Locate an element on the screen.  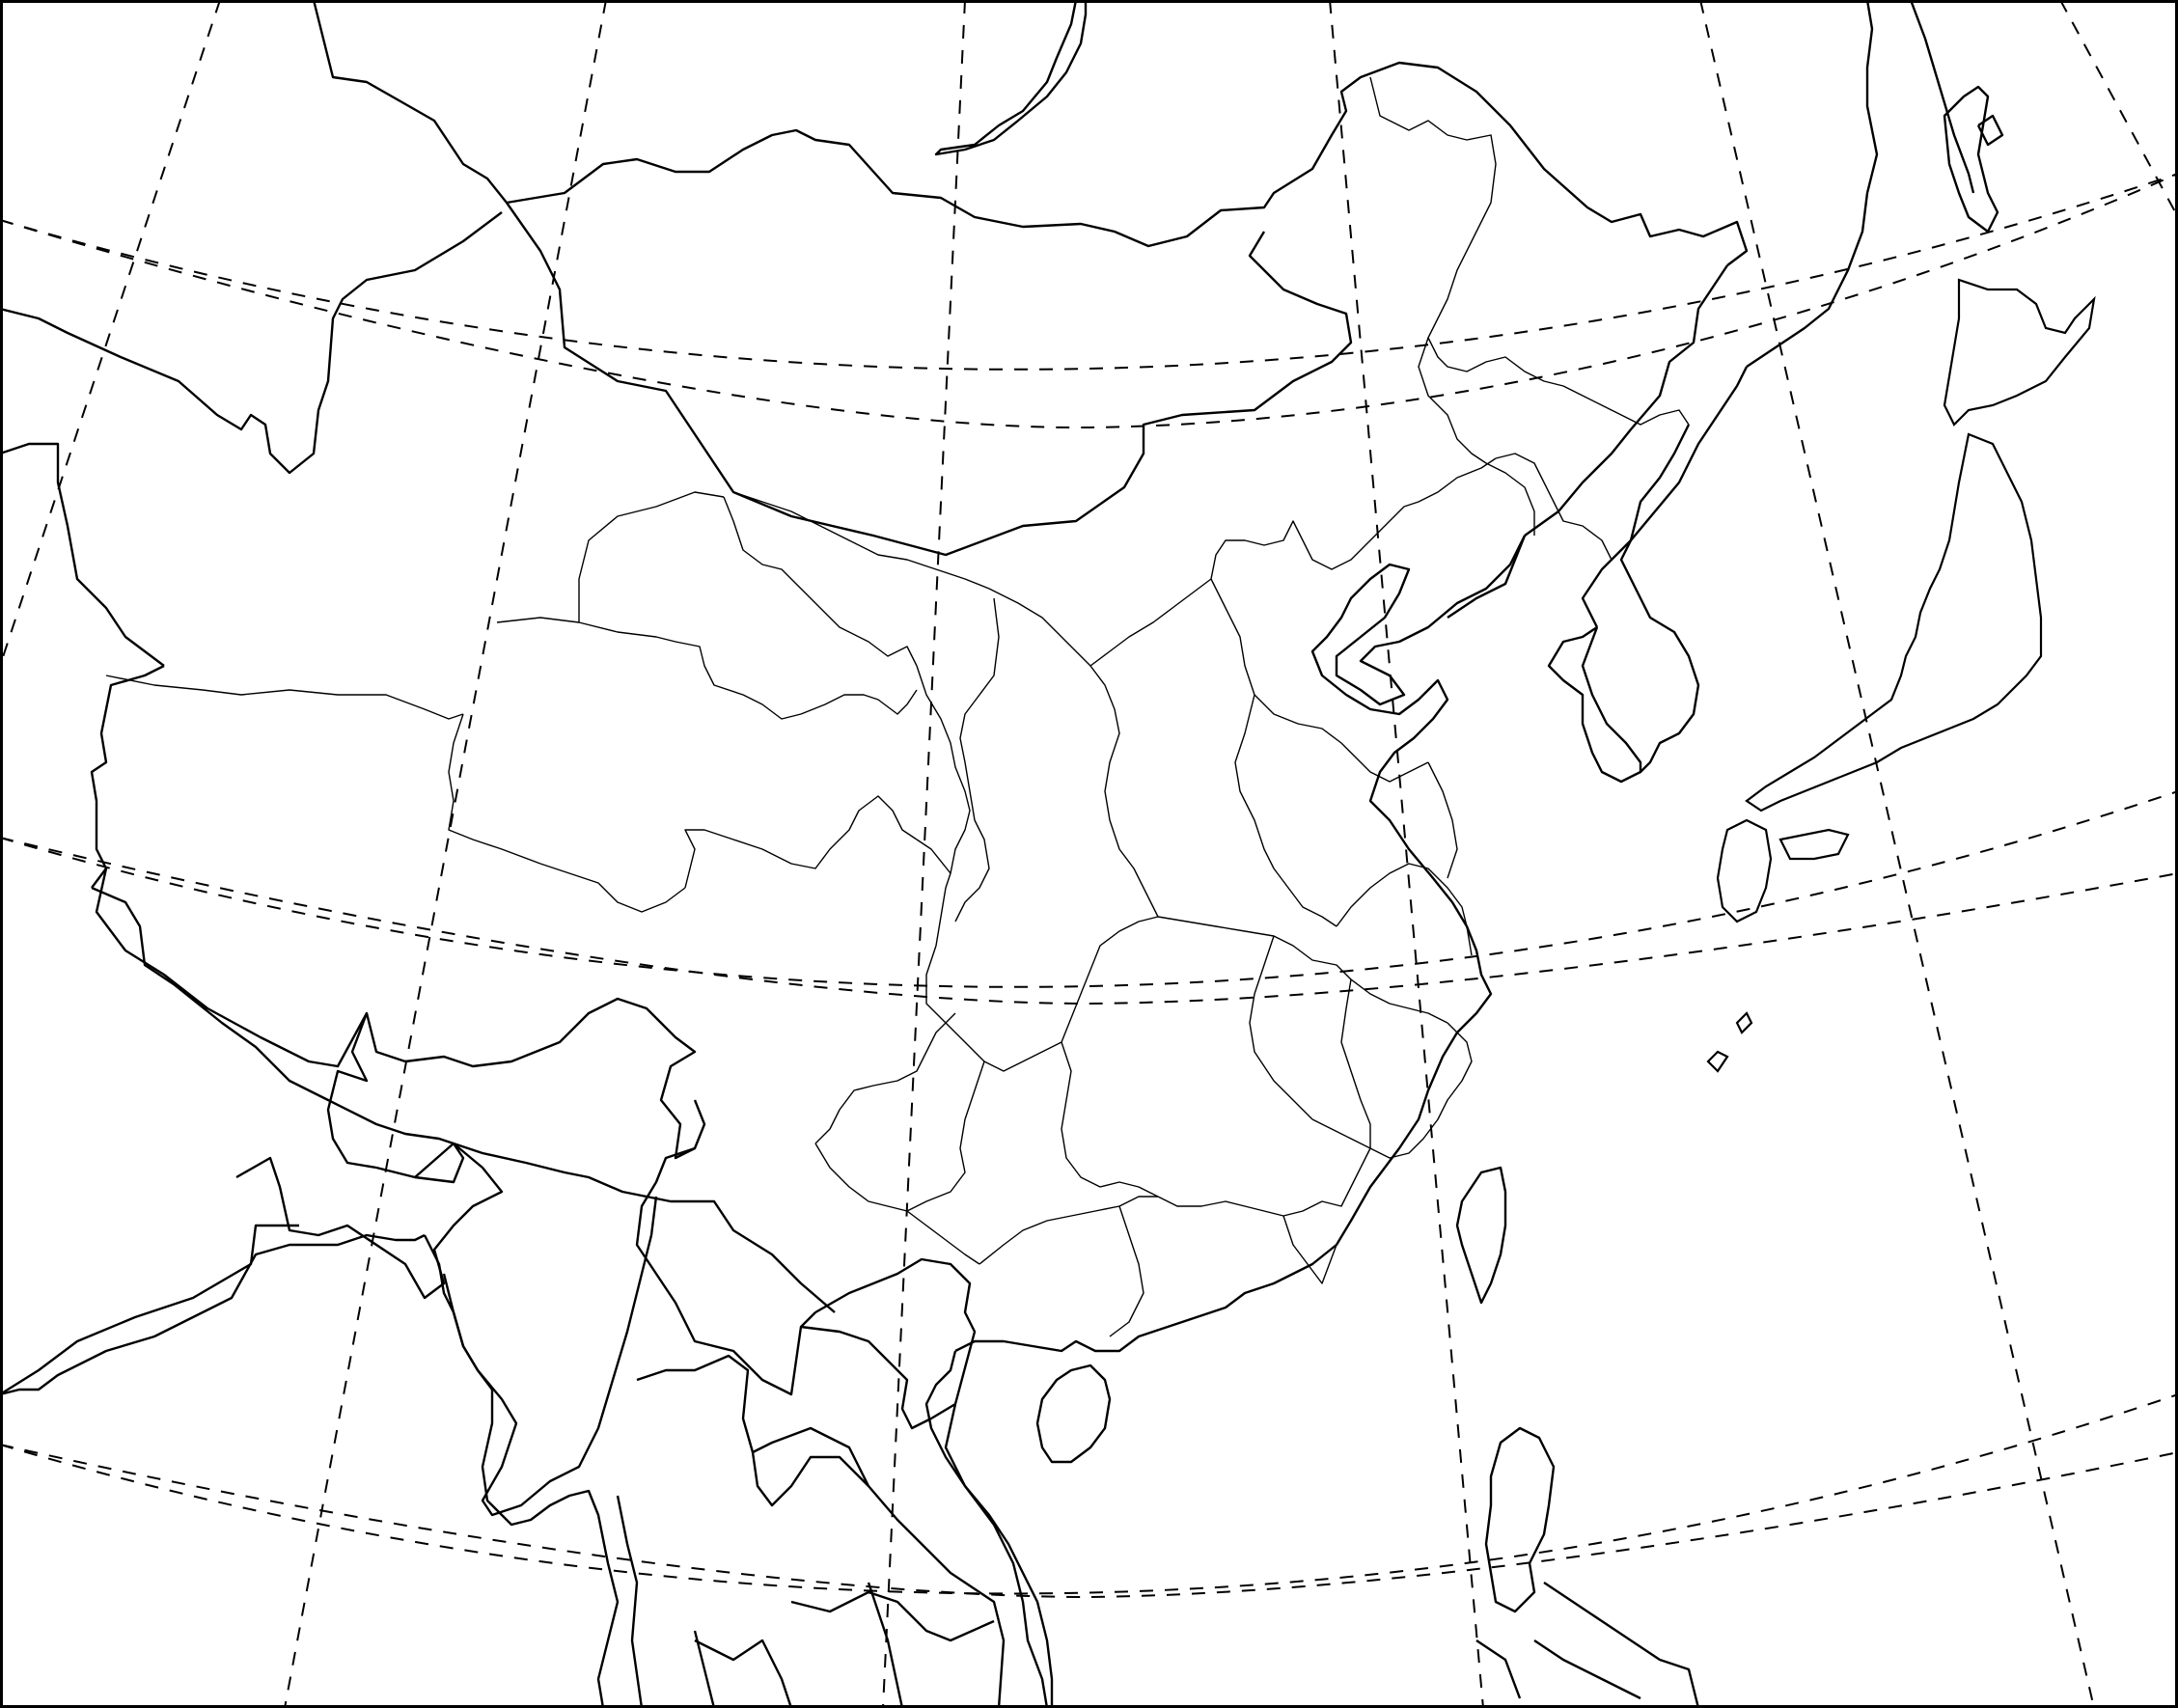
hokkaido is located at coordinates (2019, 352).